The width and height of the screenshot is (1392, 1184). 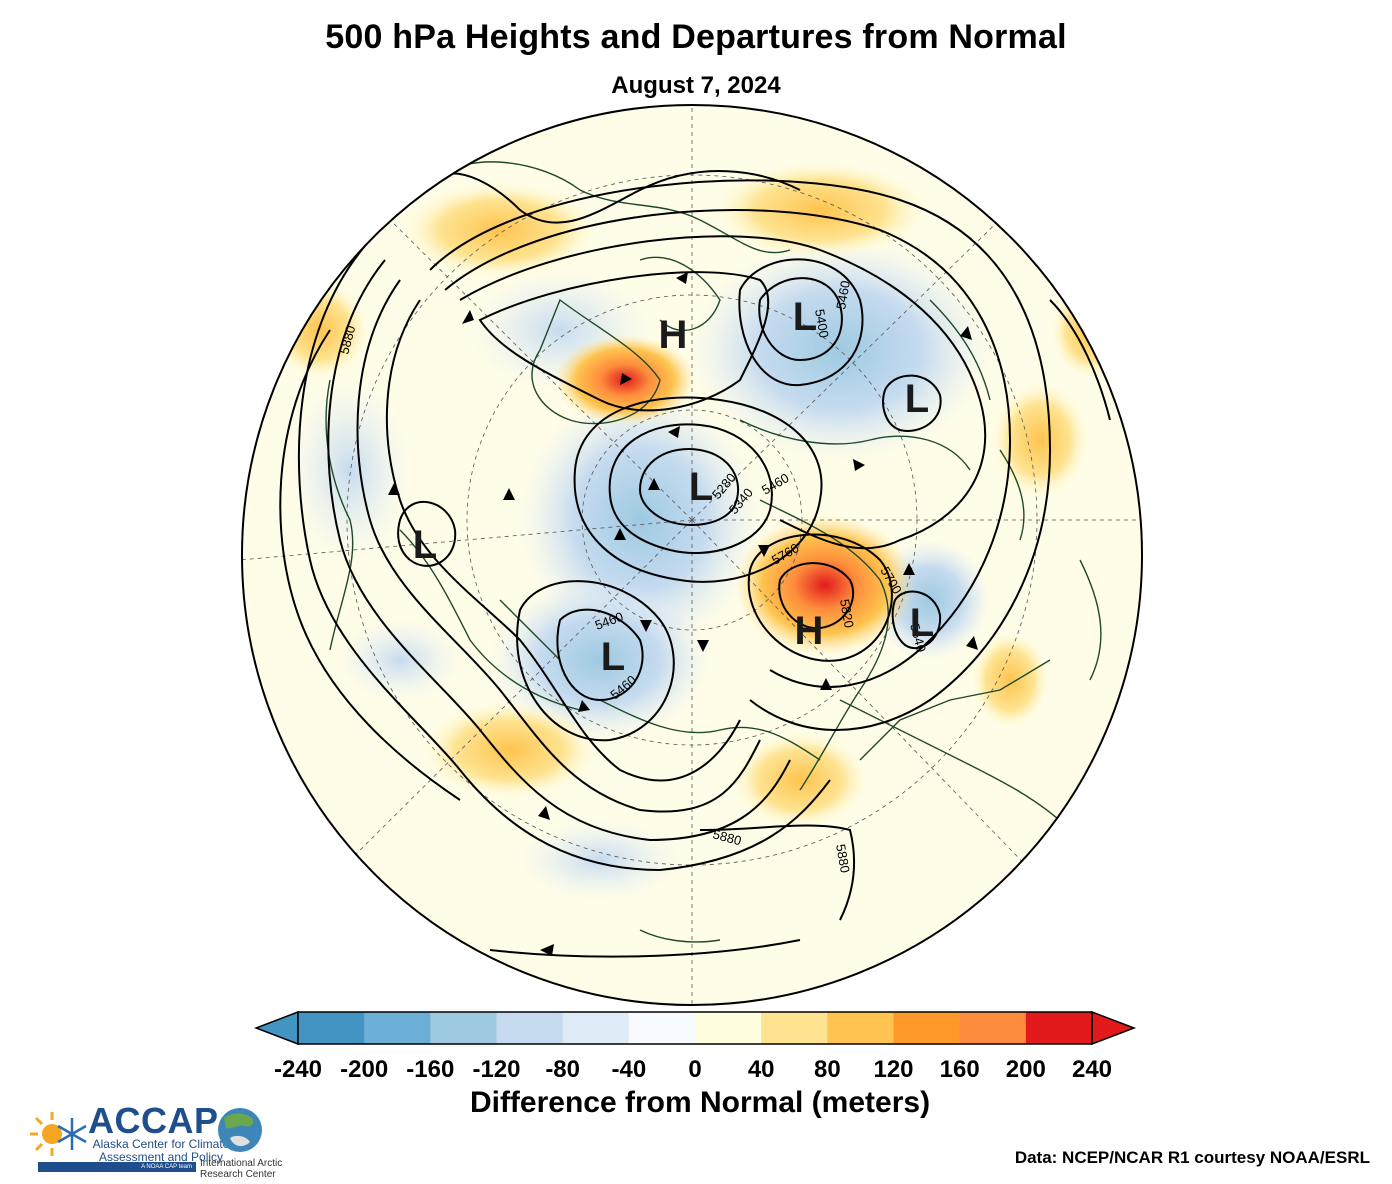 What do you see at coordinates (918, 638) in the screenshot?
I see `contour-label: 5640` at bounding box center [918, 638].